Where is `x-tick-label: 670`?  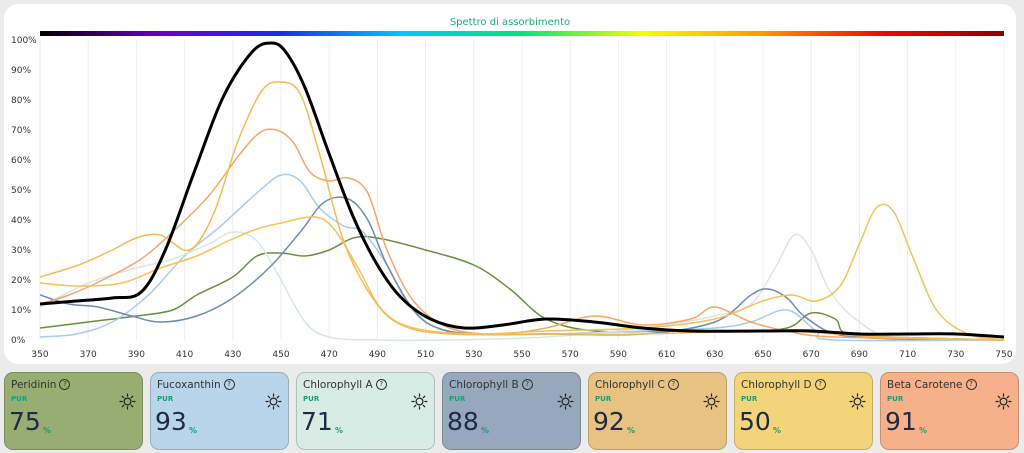 x-tick-label: 670 is located at coordinates (811, 355).